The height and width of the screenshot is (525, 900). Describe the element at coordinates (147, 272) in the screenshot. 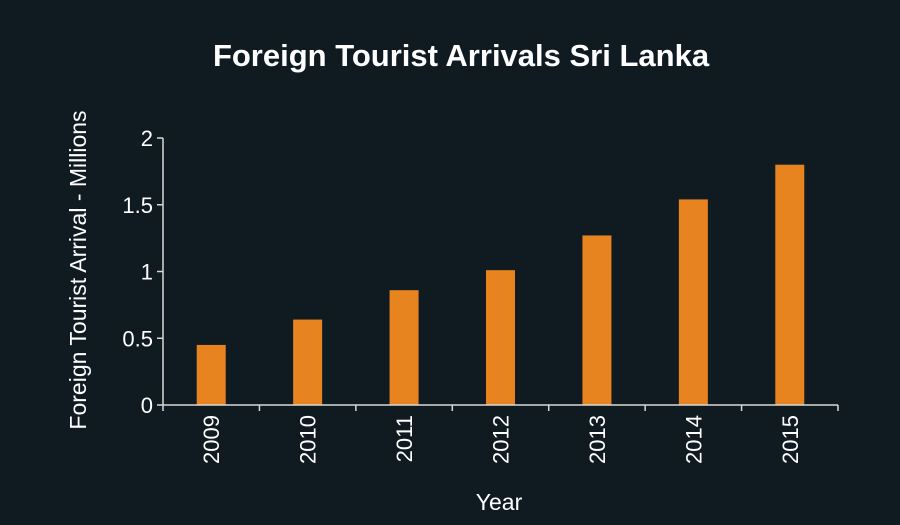

I see `y-tick-label: 1` at that location.